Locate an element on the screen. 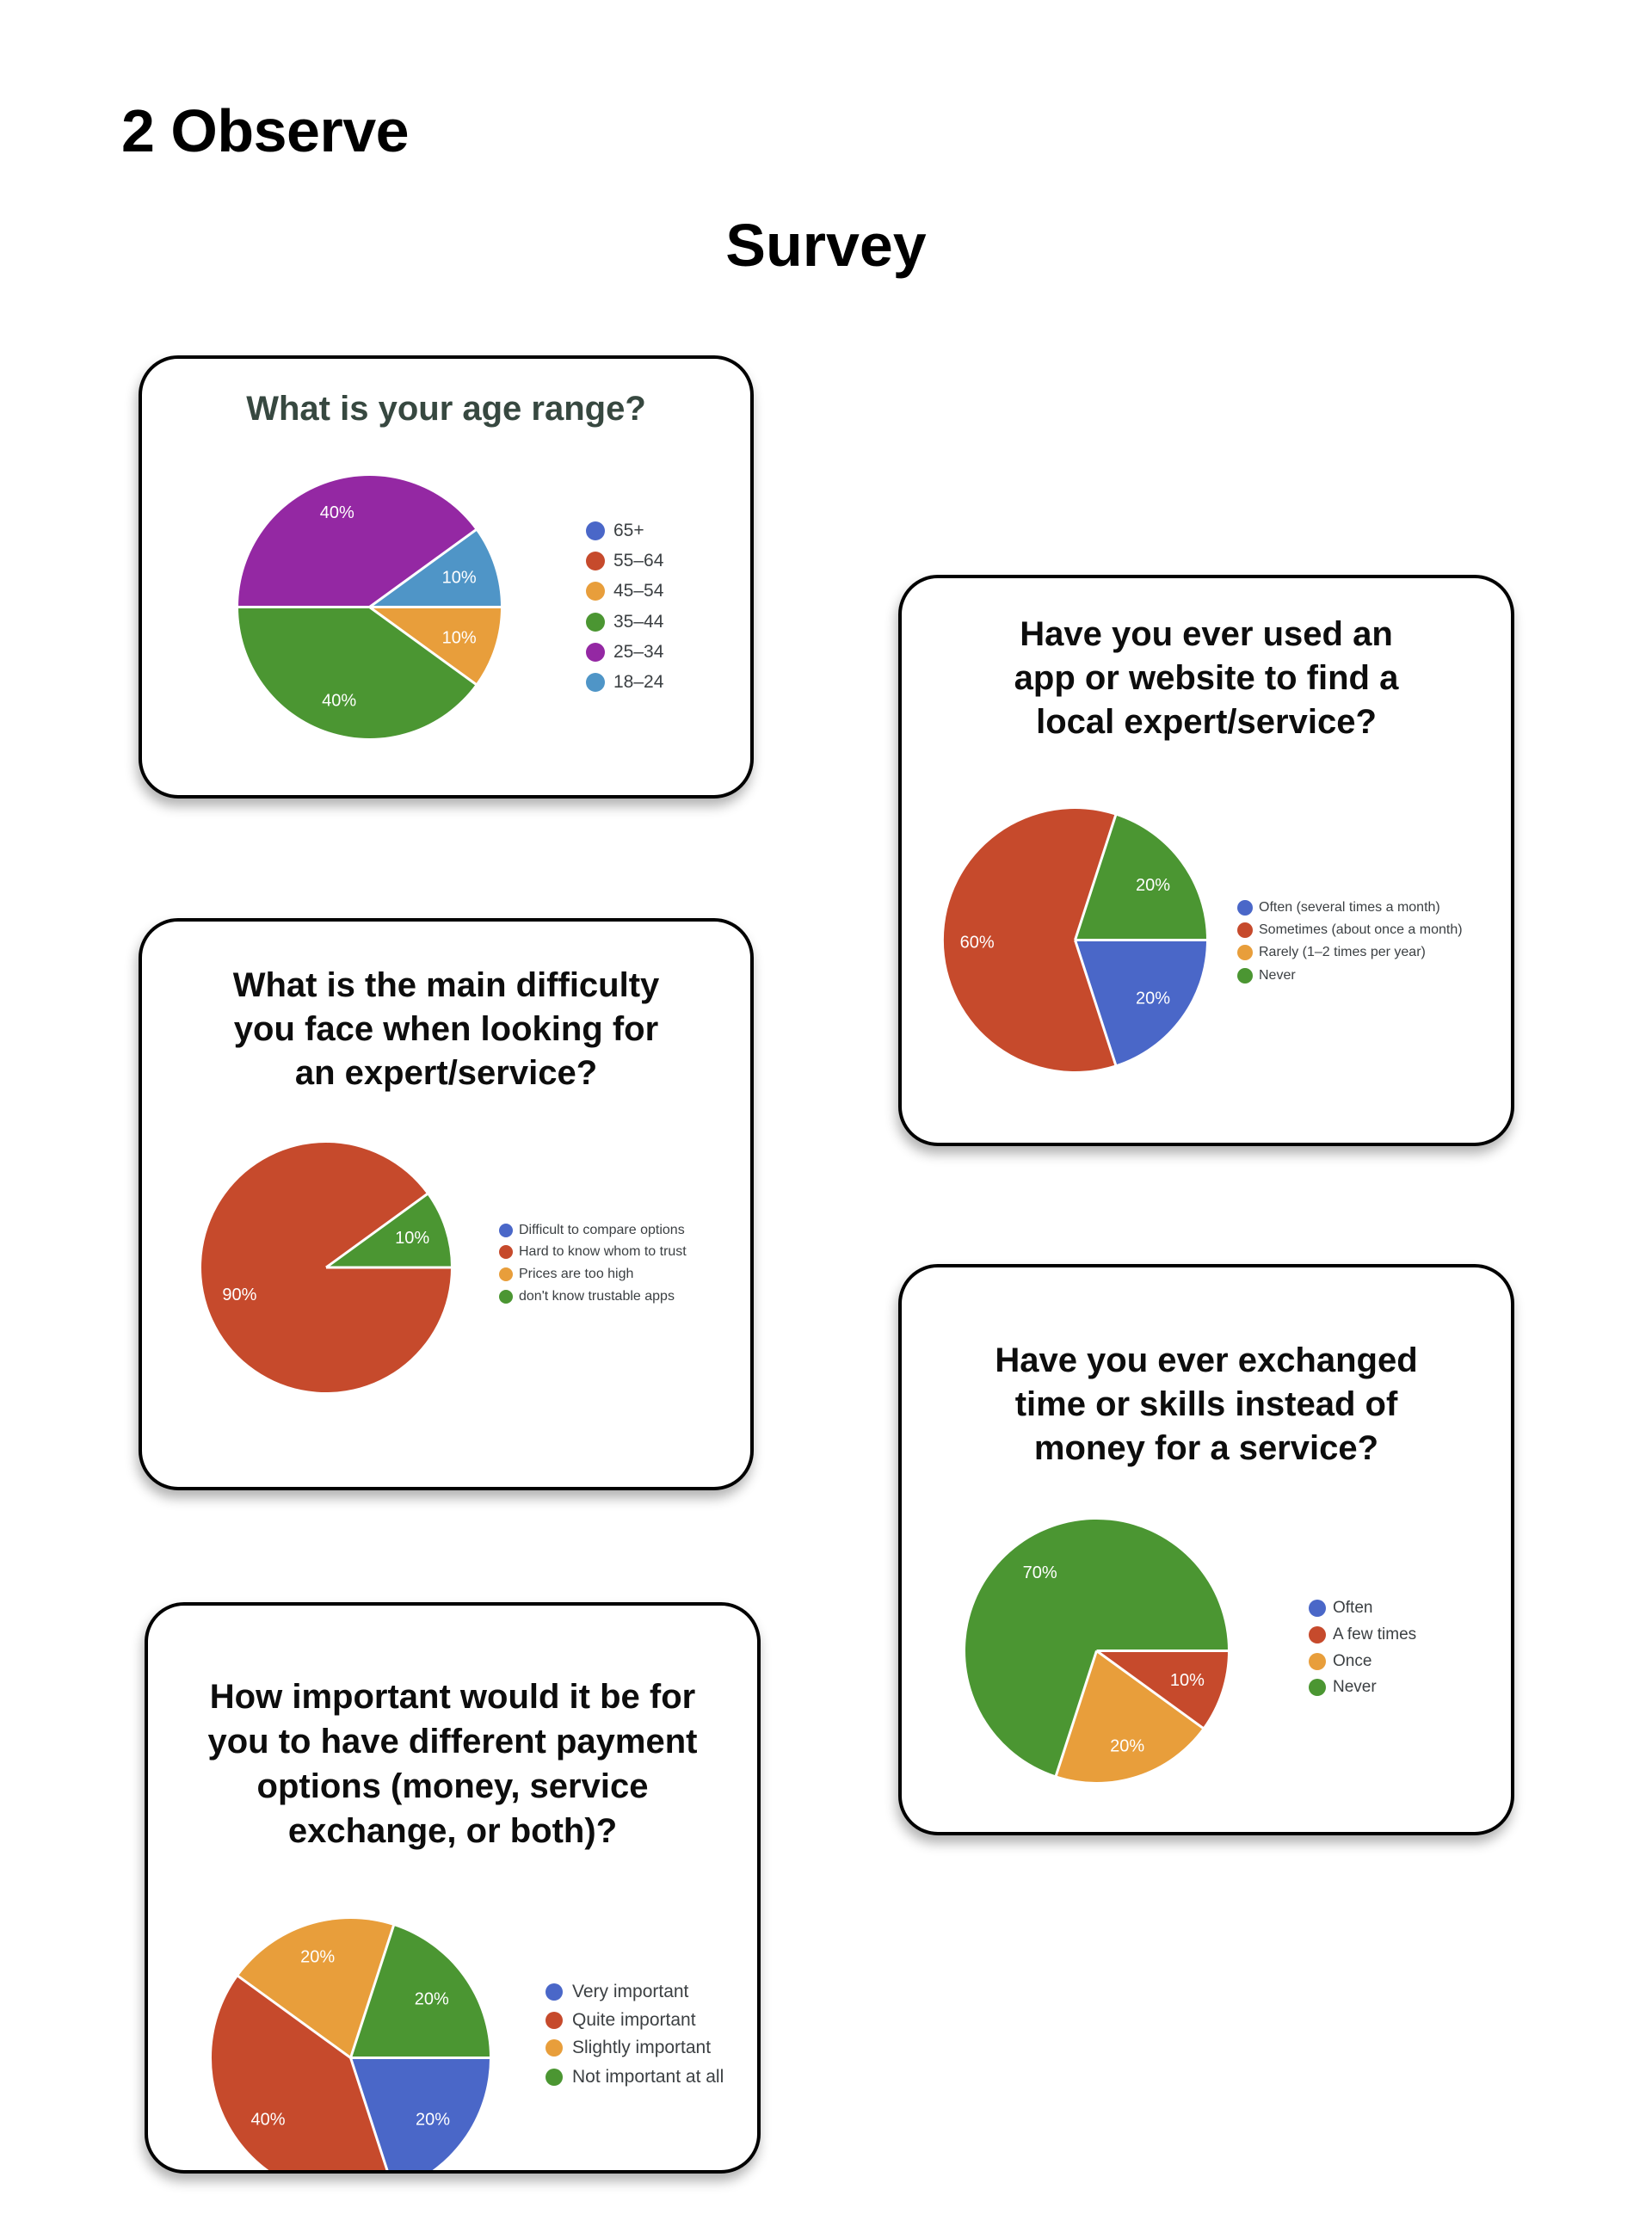 The image size is (1652, 2220). svg-text: 90% is located at coordinates (239, 1295).